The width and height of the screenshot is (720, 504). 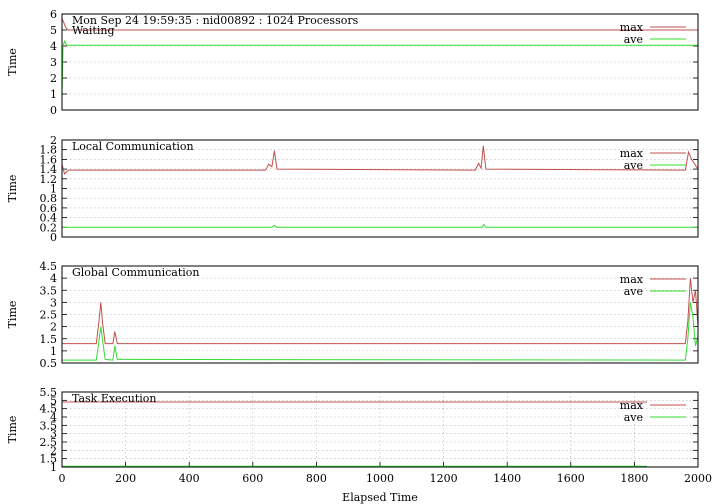 What do you see at coordinates (316, 478) in the screenshot?
I see `x-tick-label: 800` at bounding box center [316, 478].